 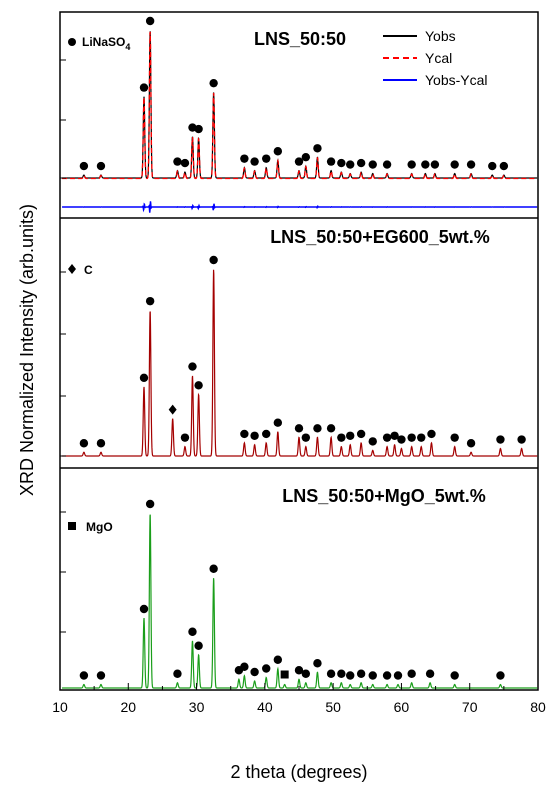 What do you see at coordinates (279, 252) in the screenshot?
I see `panel-mid-labels: LNS_50:50+EG600_5wt.% C` at bounding box center [279, 252].